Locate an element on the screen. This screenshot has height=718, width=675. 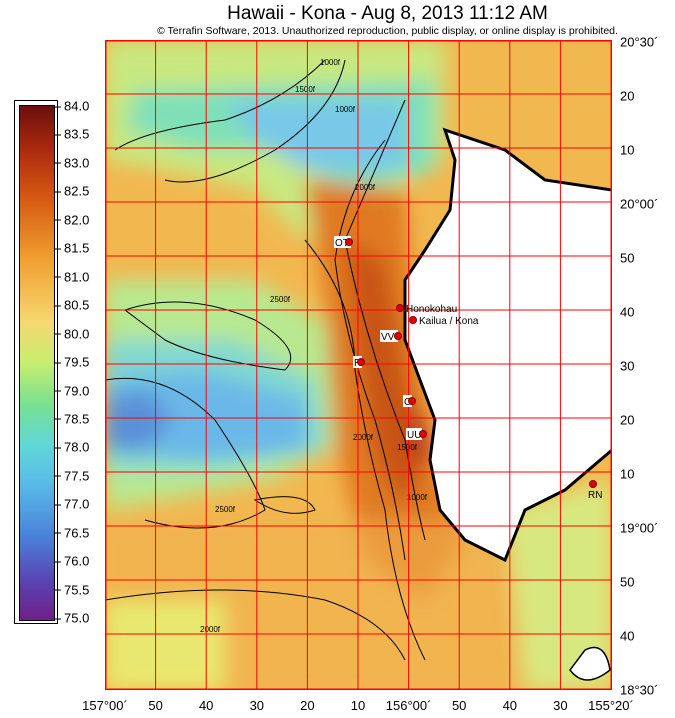
temperature-colorbar is located at coordinates (36, 362).